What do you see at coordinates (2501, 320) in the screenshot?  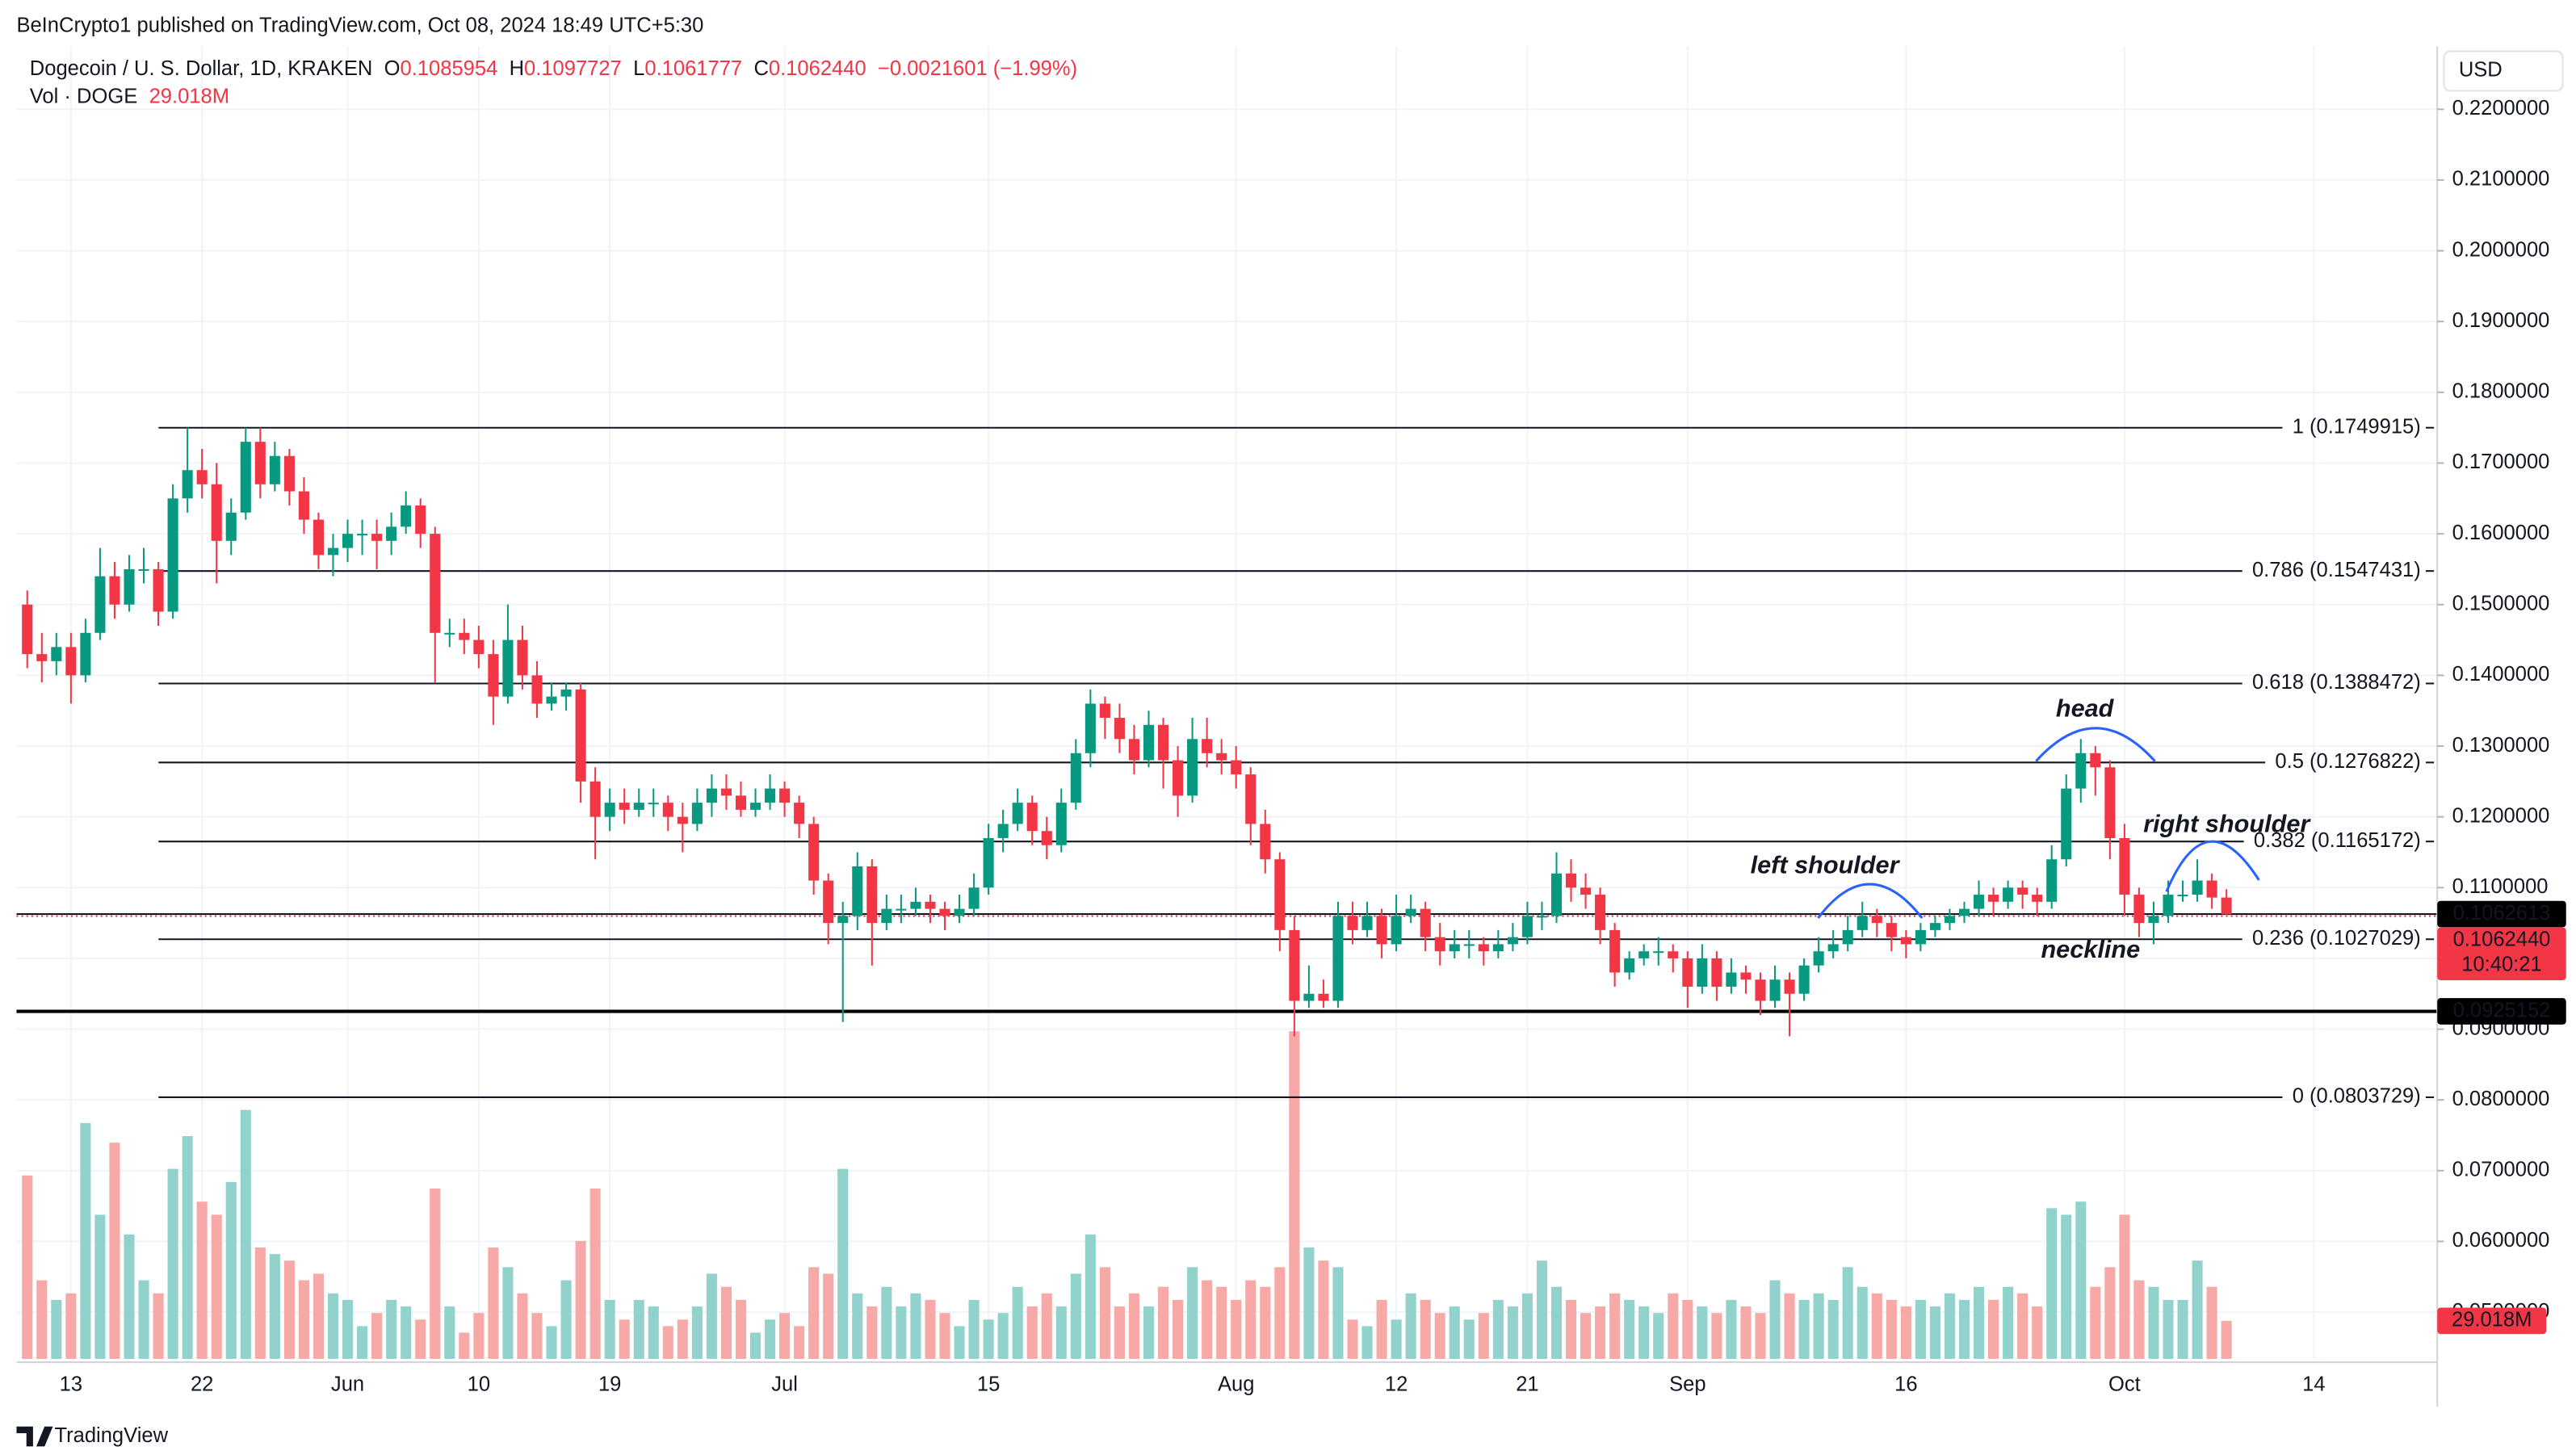 I see `y-tick-label: 0.1900000` at bounding box center [2501, 320].